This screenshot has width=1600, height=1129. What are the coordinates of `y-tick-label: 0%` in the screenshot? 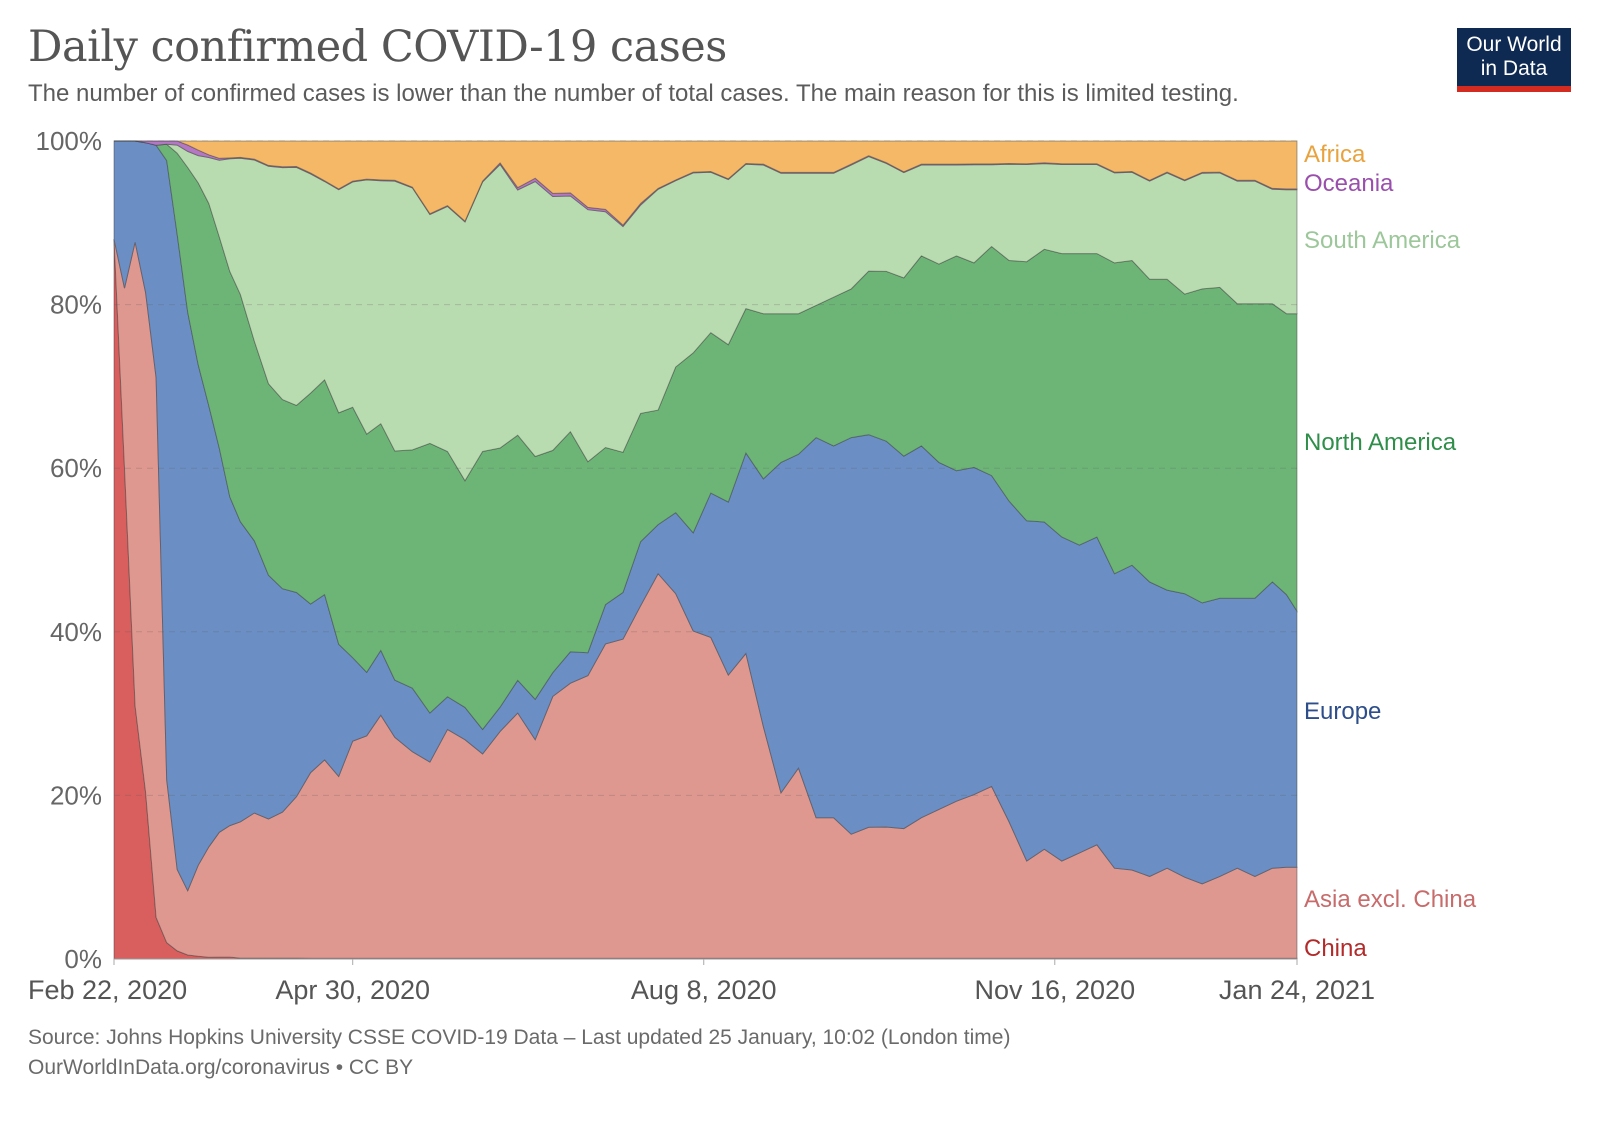 It's located at (83, 959).